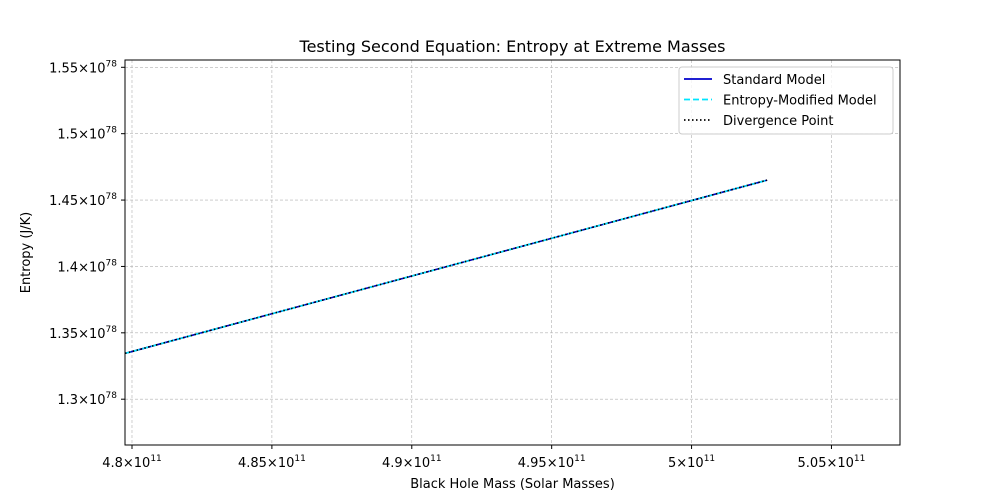 The image size is (1000, 500). I want to click on legend-label: Standard Model, so click(774, 80).